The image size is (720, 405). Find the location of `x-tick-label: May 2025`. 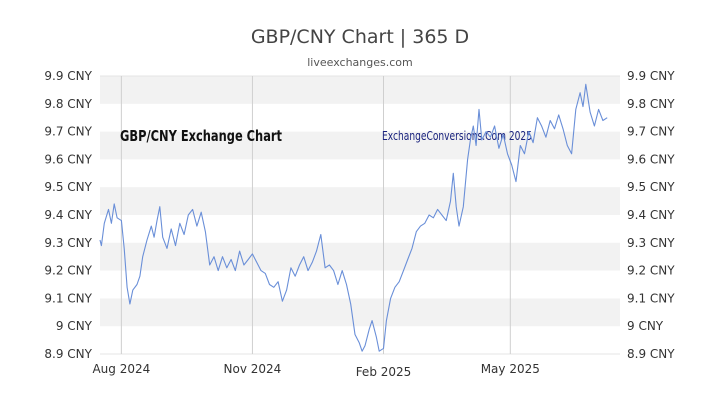

x-tick-label: May 2025 is located at coordinates (510, 369).